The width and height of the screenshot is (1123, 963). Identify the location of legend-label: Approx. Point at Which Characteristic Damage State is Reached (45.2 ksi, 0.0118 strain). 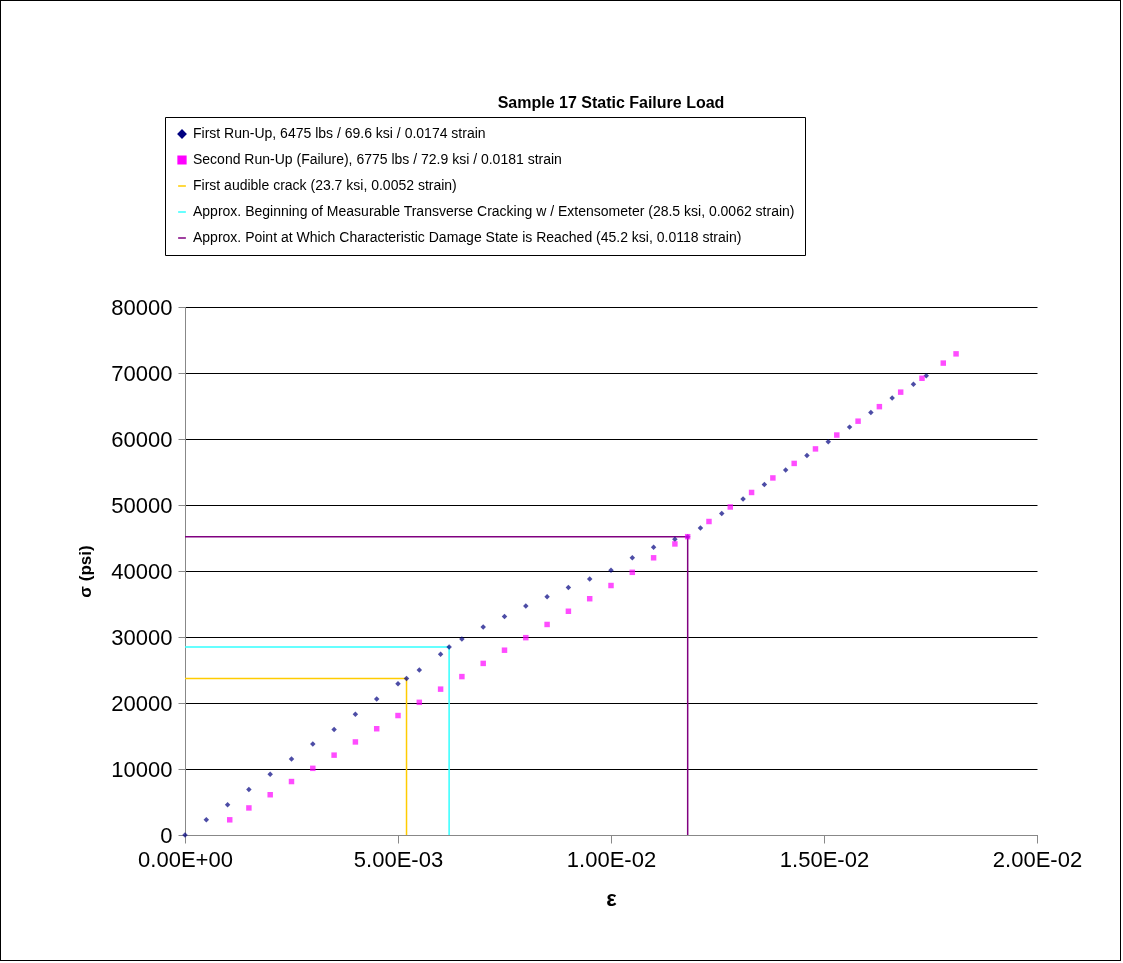
(467, 237).